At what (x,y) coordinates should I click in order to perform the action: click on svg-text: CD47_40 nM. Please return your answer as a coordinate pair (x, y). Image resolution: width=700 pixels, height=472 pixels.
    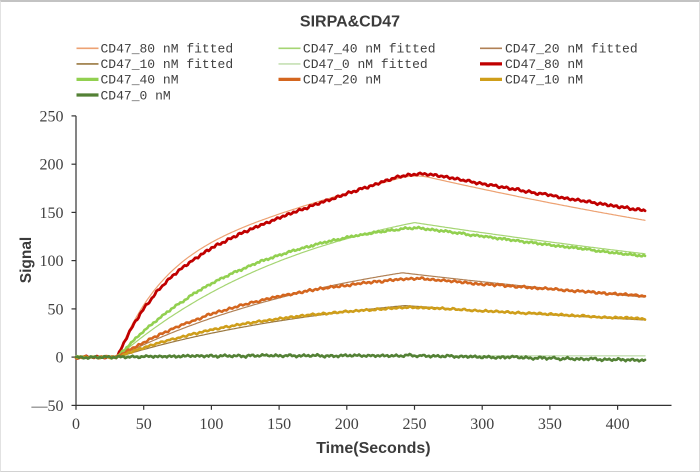
    Looking at the image, I should click on (140, 80).